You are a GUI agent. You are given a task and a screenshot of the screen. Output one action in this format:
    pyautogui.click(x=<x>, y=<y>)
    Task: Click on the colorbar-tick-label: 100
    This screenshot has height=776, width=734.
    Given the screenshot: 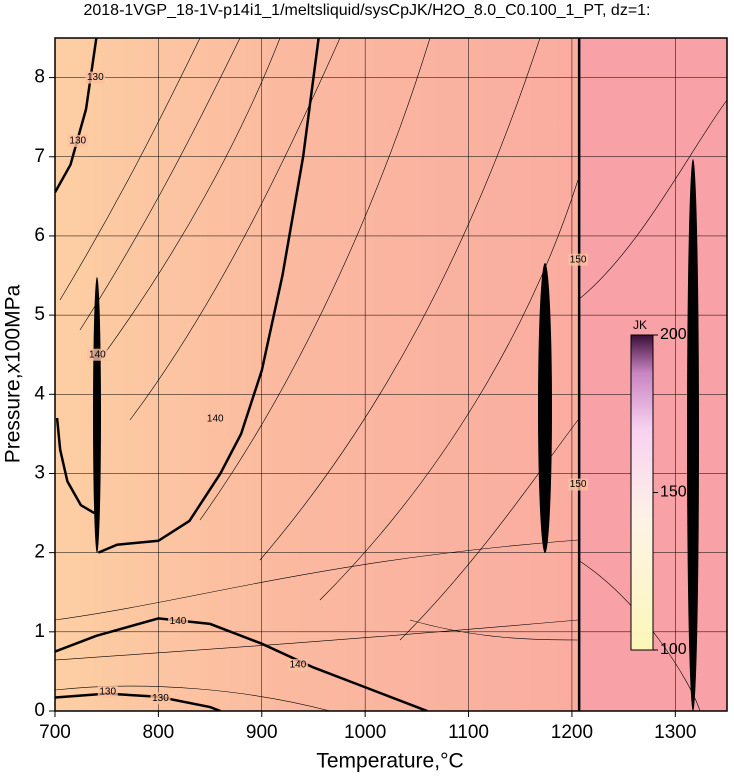 What is the action you would take?
    pyautogui.click(x=673, y=649)
    